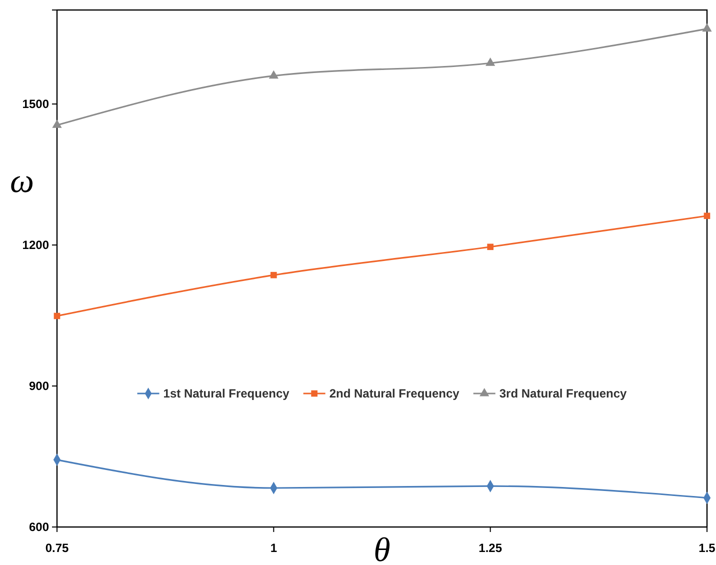 This screenshot has height=565, width=716. What do you see at coordinates (22, 181) in the screenshot?
I see `y-axis-title: ω` at bounding box center [22, 181].